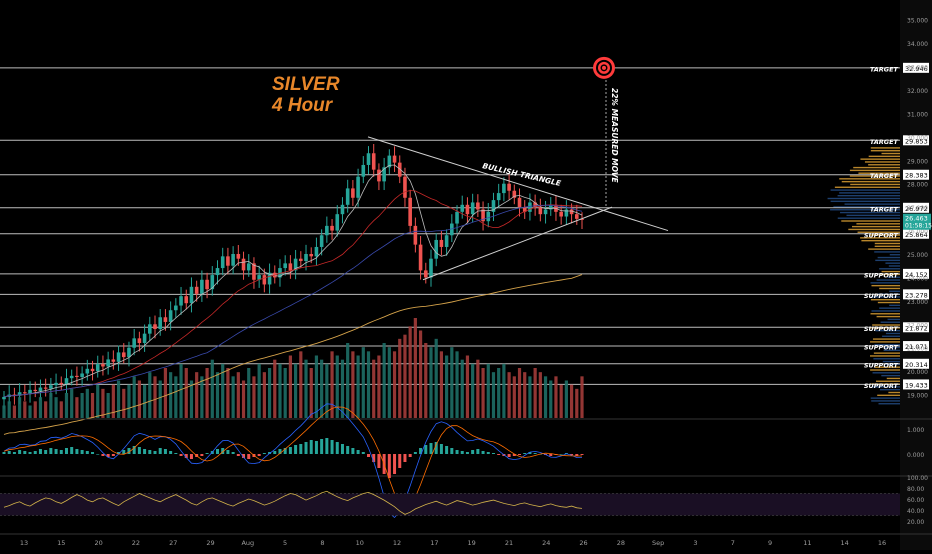  What do you see at coordinates (518, 184) in the screenshot?
I see `triangle-upper-line` at bounding box center [518, 184].